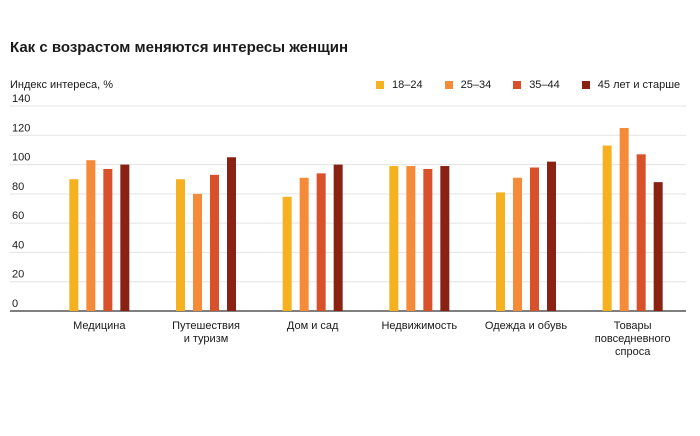  I want to click on x-category-label-line: повседневного, so click(633, 339).